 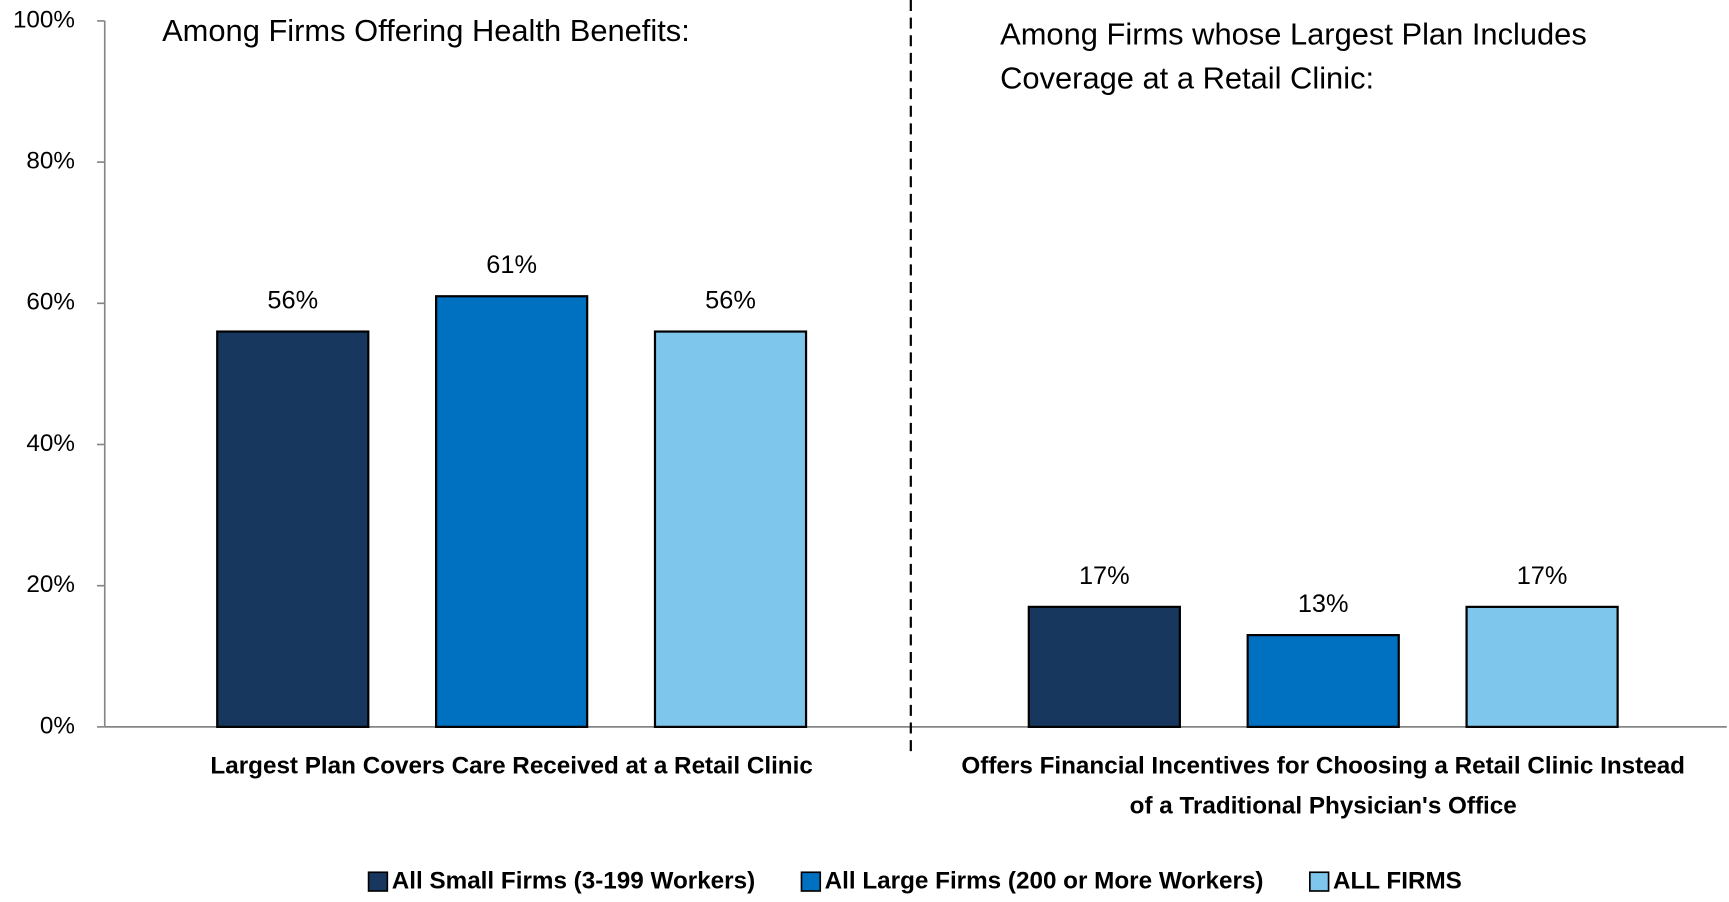 I want to click on value-label: 61%, so click(x=511, y=265).